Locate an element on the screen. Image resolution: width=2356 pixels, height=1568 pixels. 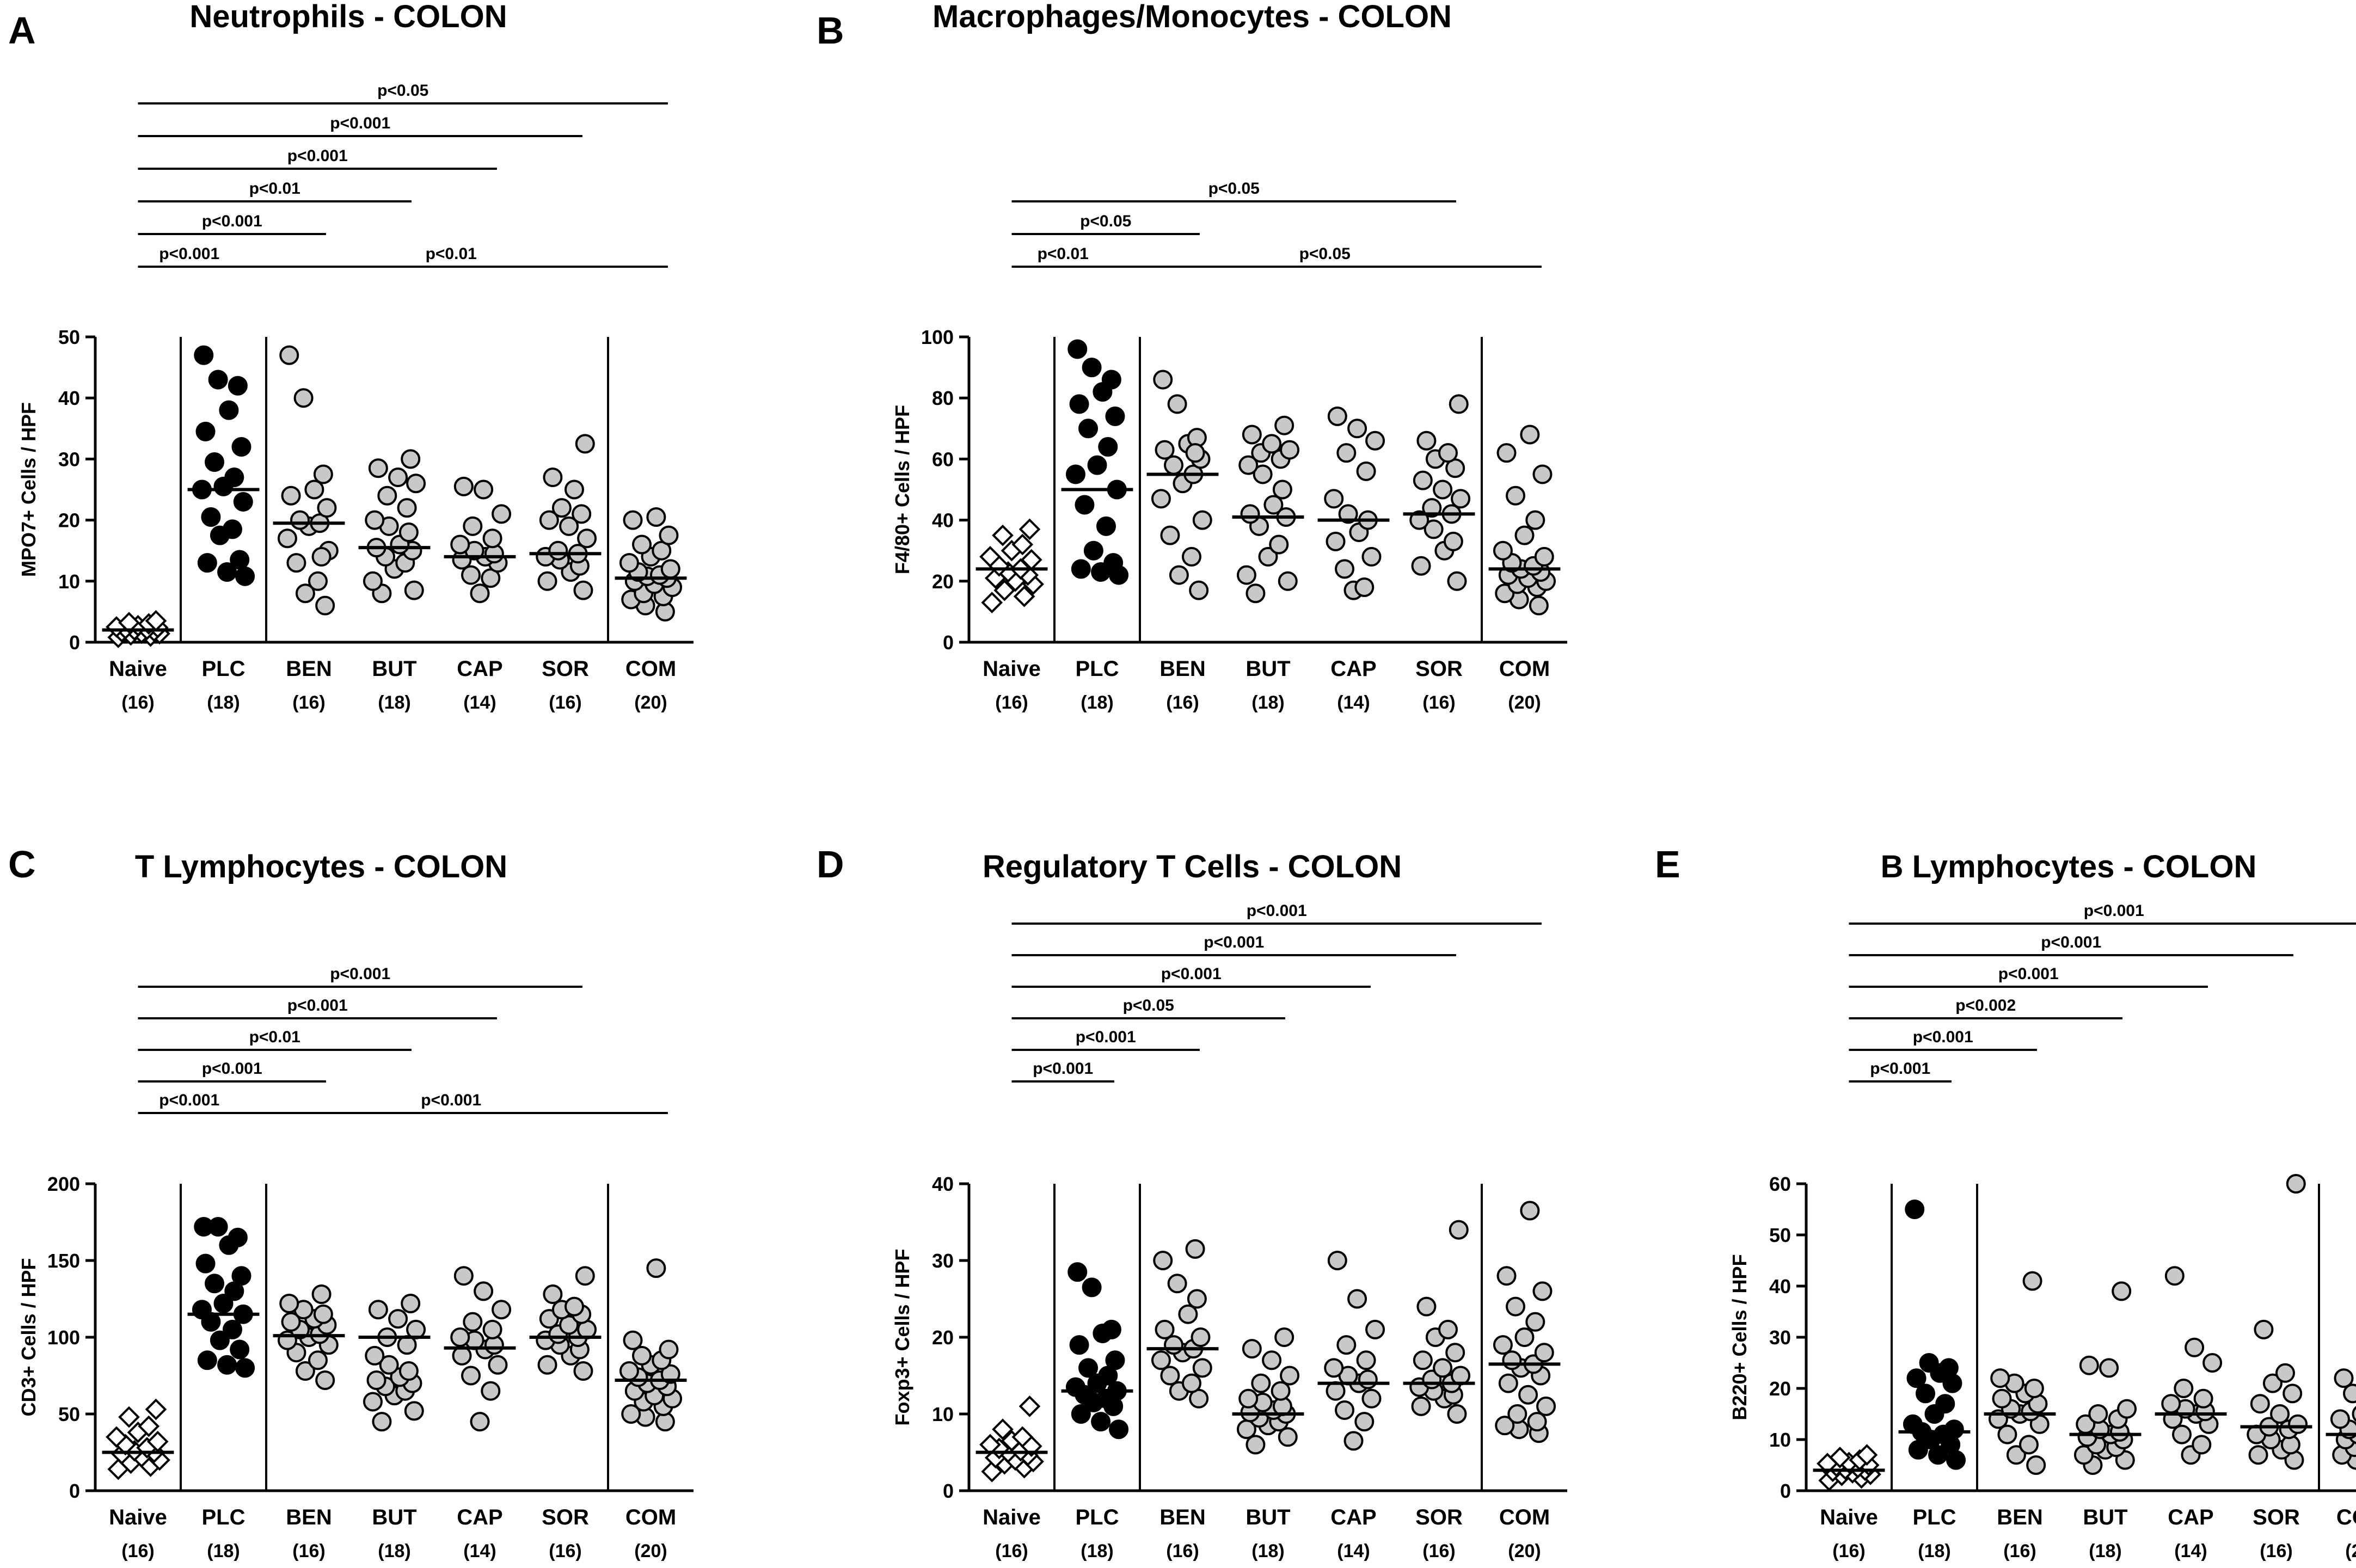
panel-letter: B is located at coordinates (831, 30).